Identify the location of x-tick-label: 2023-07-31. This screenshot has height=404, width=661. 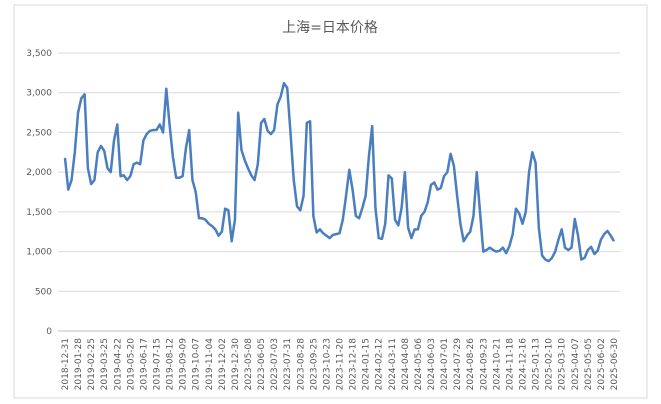
(288, 364).